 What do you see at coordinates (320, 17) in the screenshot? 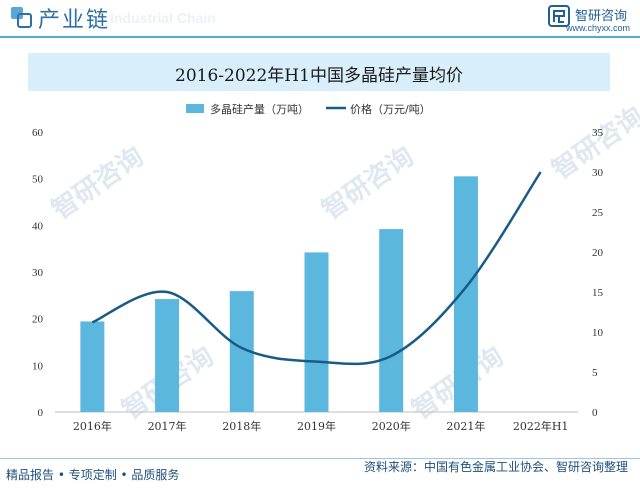
I see `header: Industrial Chain 产业链 智研咨询 www.chyxx.com` at bounding box center [320, 17].